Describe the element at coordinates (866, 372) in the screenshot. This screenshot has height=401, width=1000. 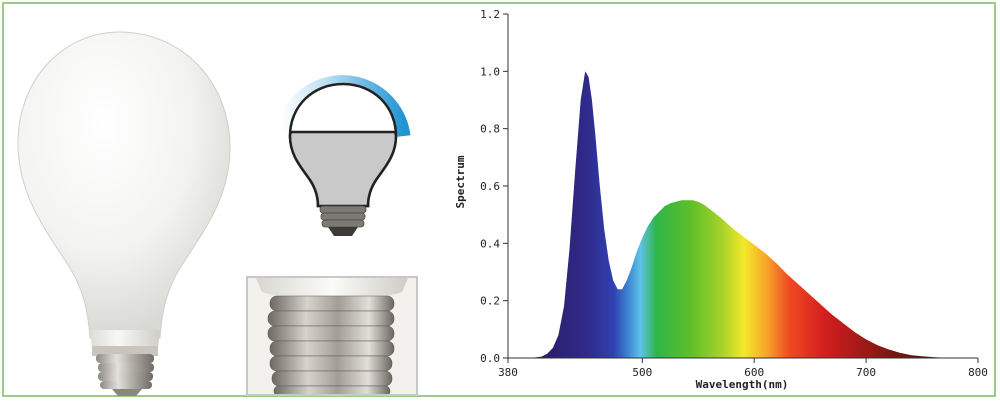
I see `x-tick-label: 700` at that location.